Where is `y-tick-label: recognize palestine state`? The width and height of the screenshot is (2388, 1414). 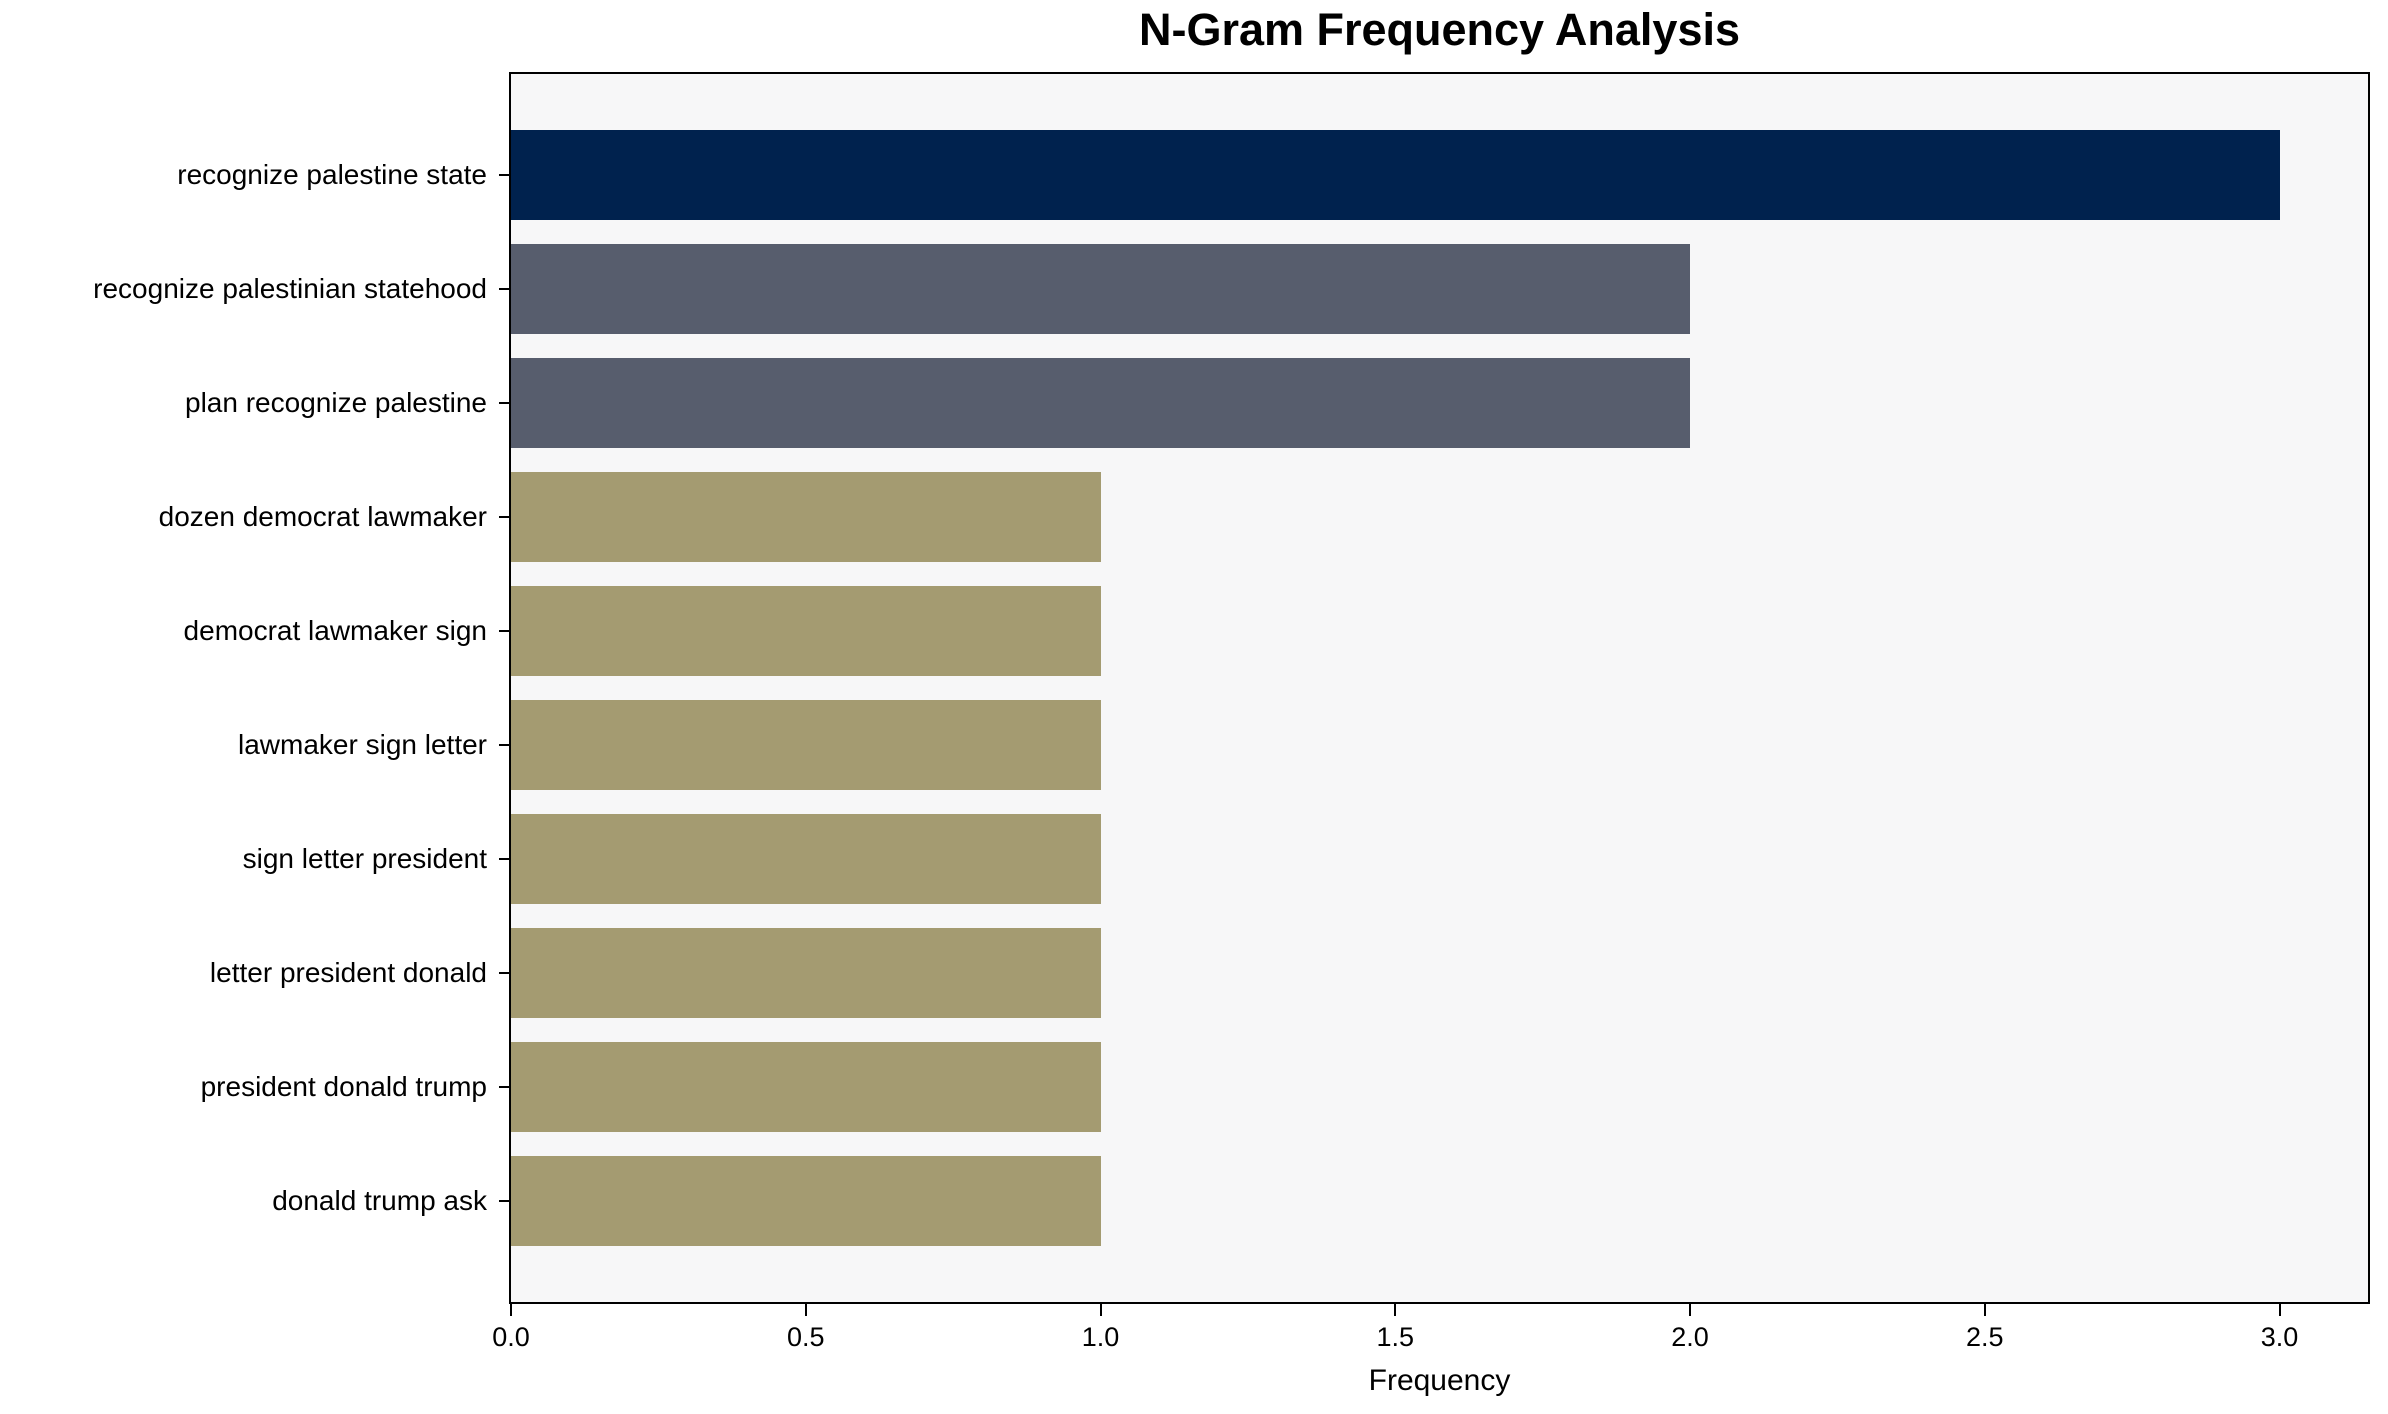
y-tick-label: recognize palestine state is located at coordinates (332, 174).